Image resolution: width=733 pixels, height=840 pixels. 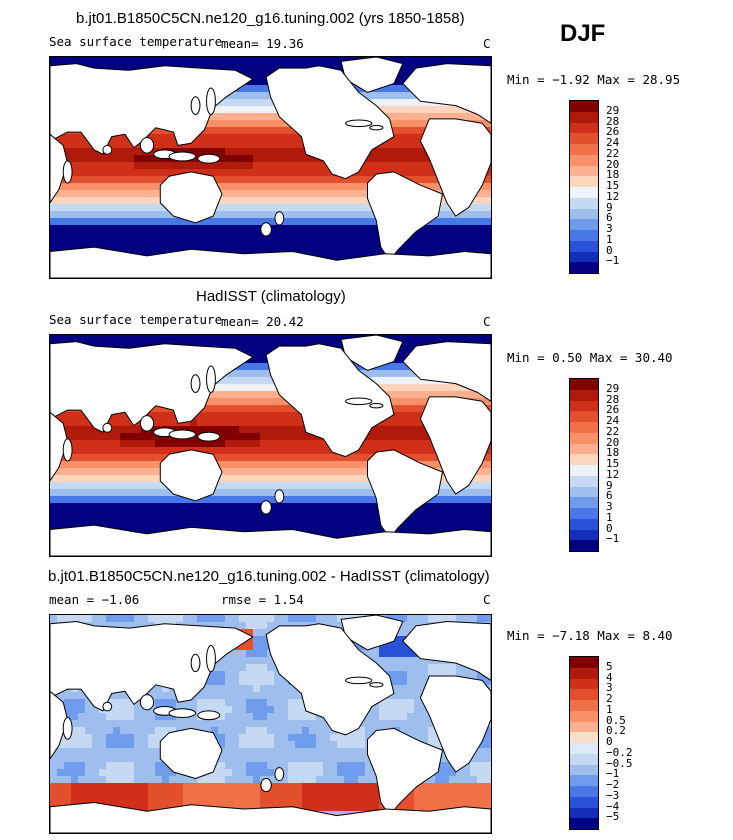 I want to click on colorbar-tick-label: 20, so click(x=613, y=164).